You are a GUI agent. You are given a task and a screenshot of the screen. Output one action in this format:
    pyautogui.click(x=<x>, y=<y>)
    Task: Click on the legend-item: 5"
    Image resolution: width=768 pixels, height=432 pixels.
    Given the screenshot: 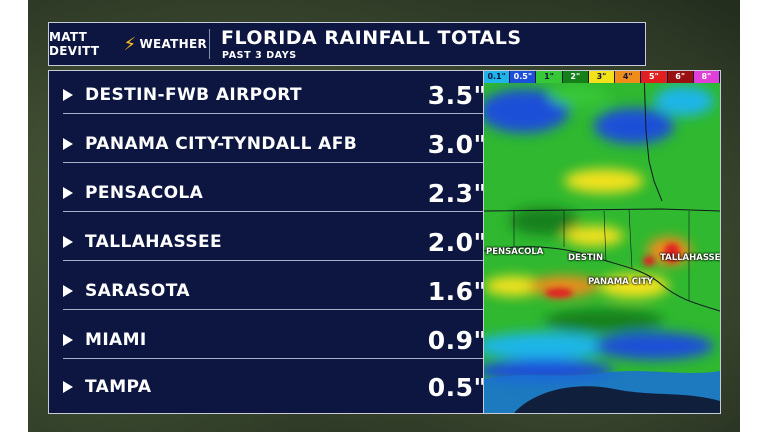 What is the action you would take?
    pyautogui.click(x=654, y=77)
    